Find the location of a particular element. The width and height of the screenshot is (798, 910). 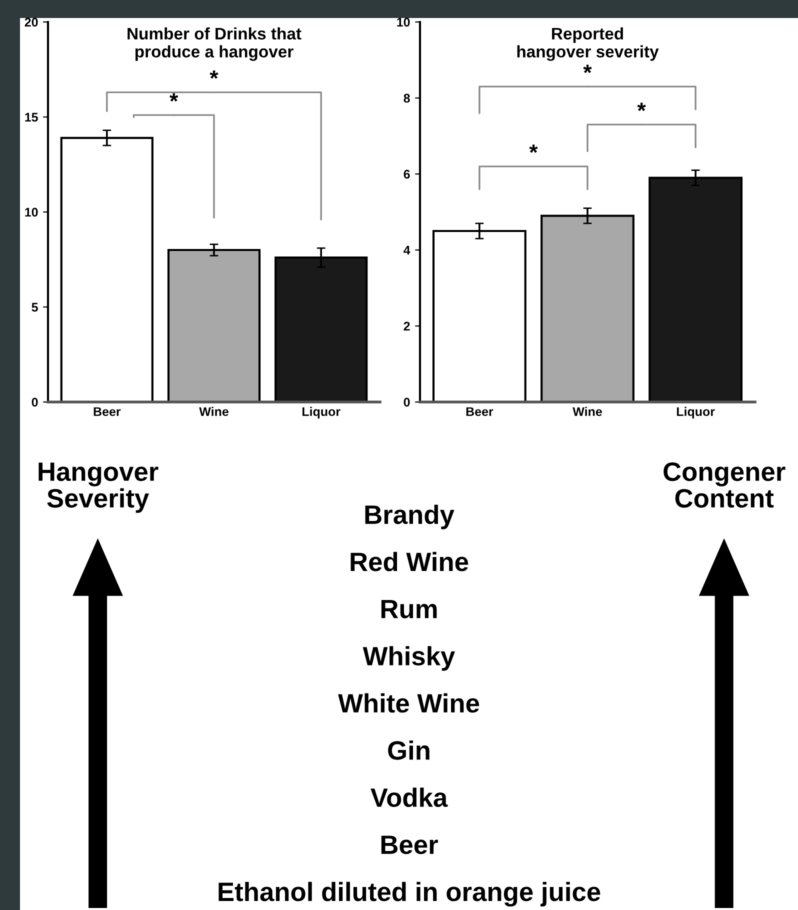

y-tick-label: 4 is located at coordinates (407, 250).